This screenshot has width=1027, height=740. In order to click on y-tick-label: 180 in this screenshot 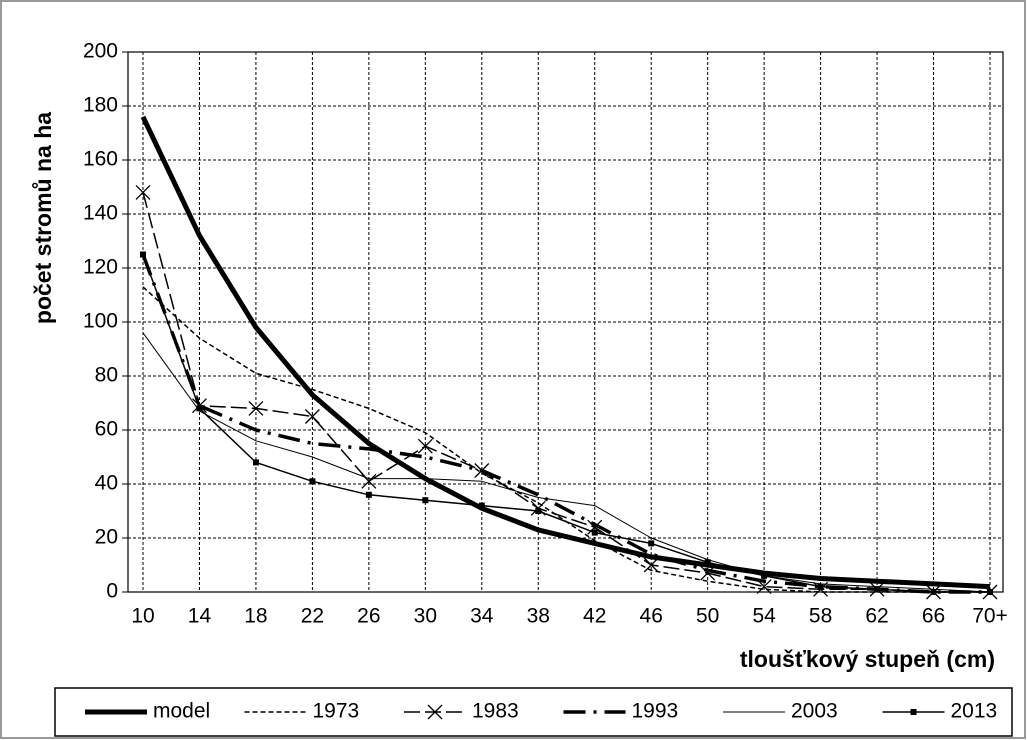, I will do `click(100, 105)`.